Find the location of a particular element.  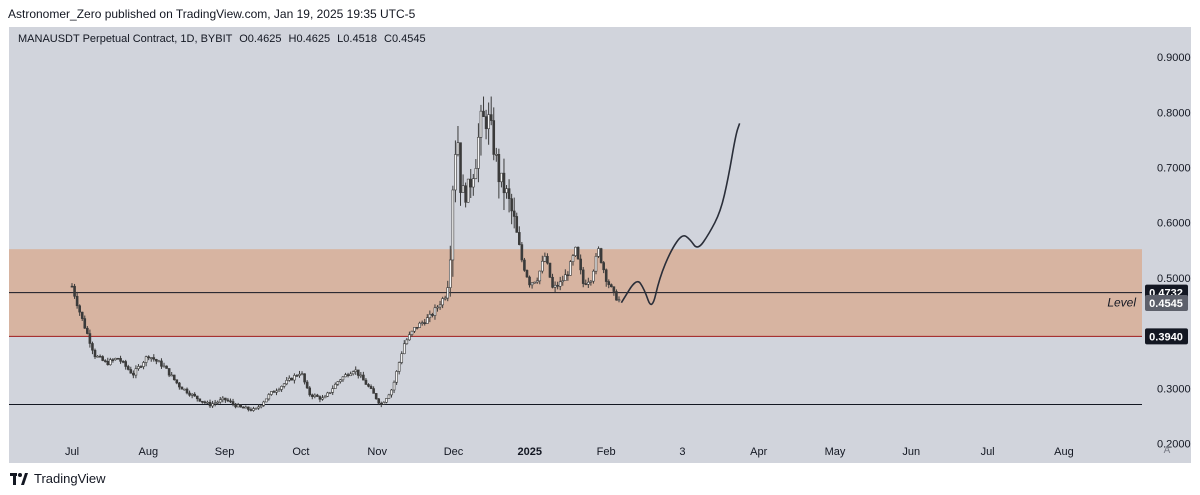

y-tick-label-6: 0.2000 is located at coordinates (1174, 444).